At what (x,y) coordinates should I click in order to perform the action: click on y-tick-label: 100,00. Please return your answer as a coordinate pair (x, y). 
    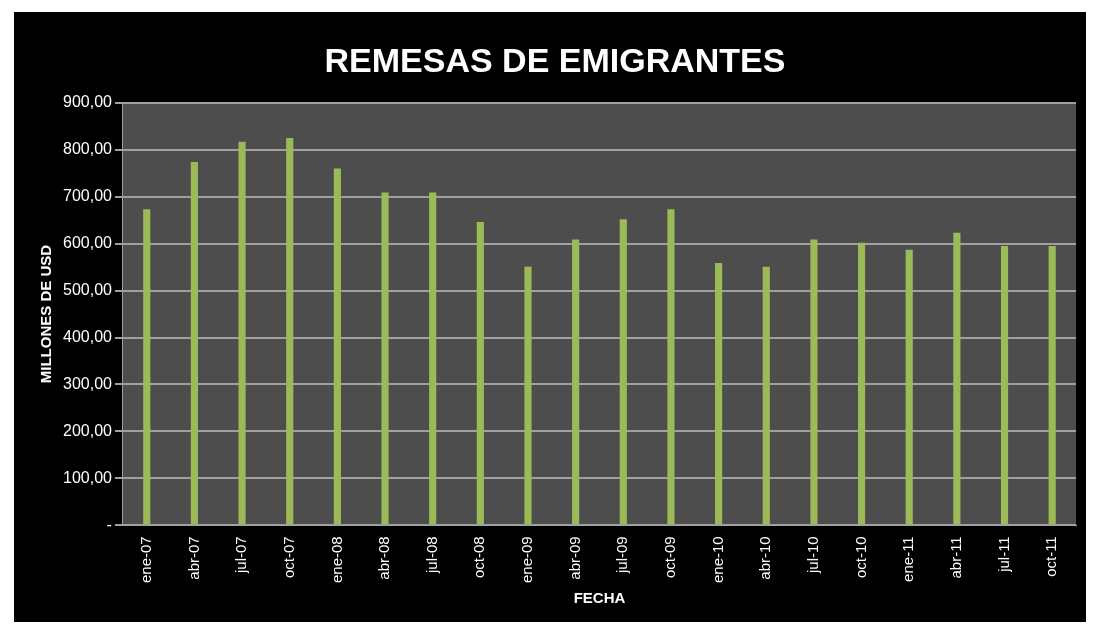
    Looking at the image, I should click on (88, 477).